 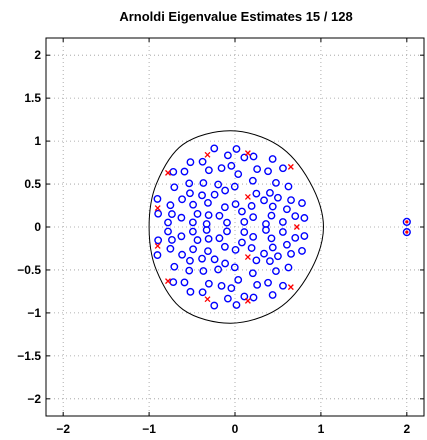 What do you see at coordinates (37, 141) in the screenshot?
I see `y-tick-label: 1` at bounding box center [37, 141].